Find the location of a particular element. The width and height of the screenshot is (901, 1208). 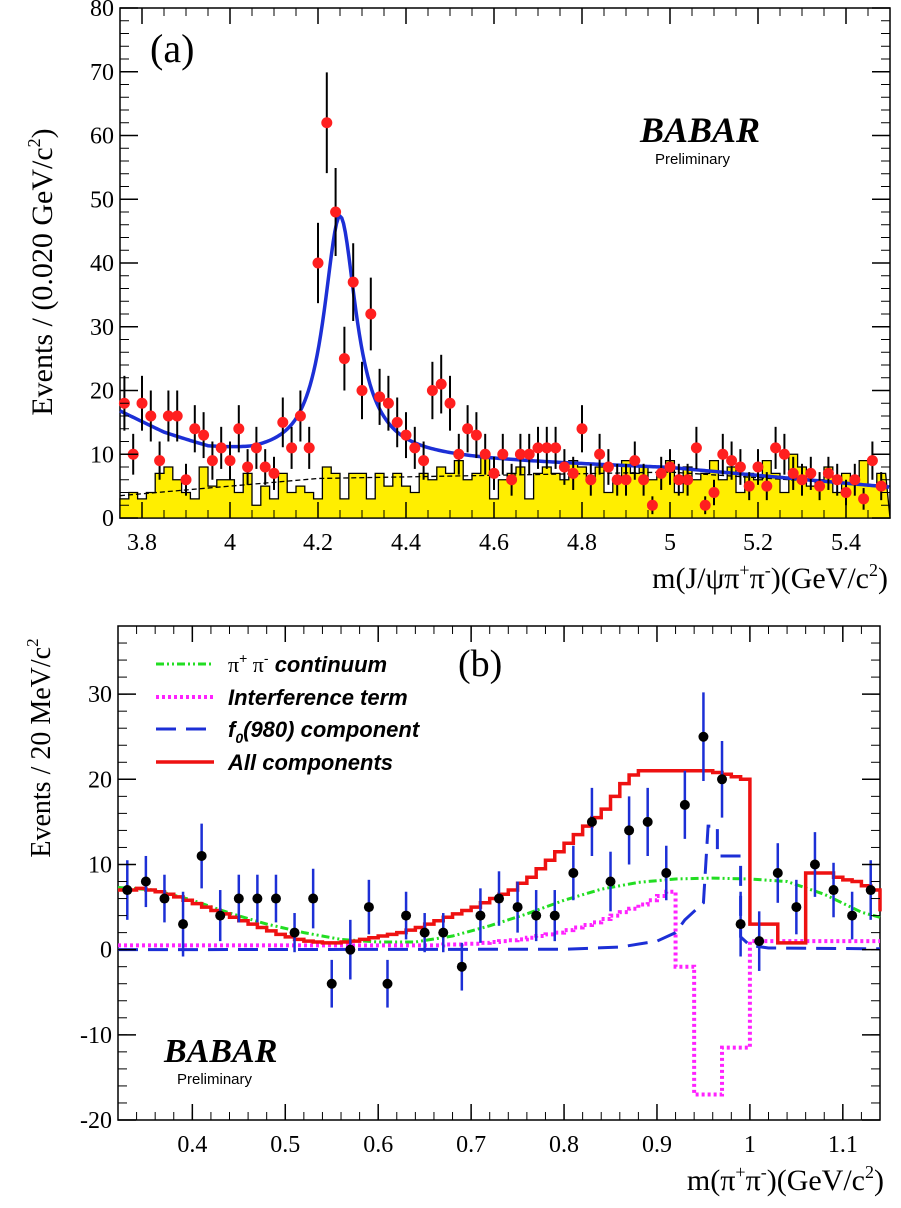

panel-a-xlabel: m(J/ψπ+π-)(GeV/c2) is located at coordinates (770, 577).